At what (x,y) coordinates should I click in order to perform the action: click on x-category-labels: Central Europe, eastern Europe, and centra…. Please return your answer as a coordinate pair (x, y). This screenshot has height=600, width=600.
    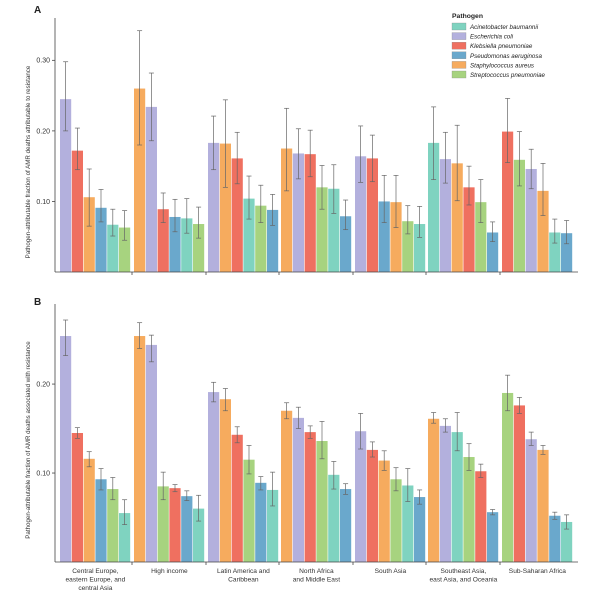
    Looking at the image, I should click on (316, 580).